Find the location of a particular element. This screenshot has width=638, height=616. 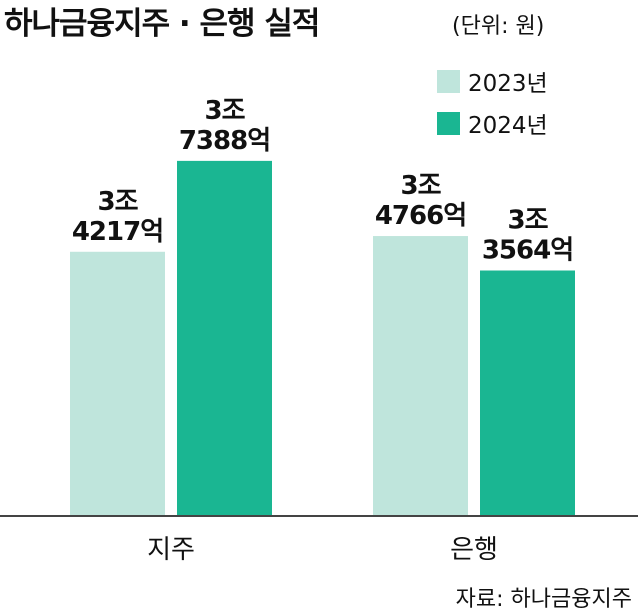

value-label: 4766억 is located at coordinates (420, 216).